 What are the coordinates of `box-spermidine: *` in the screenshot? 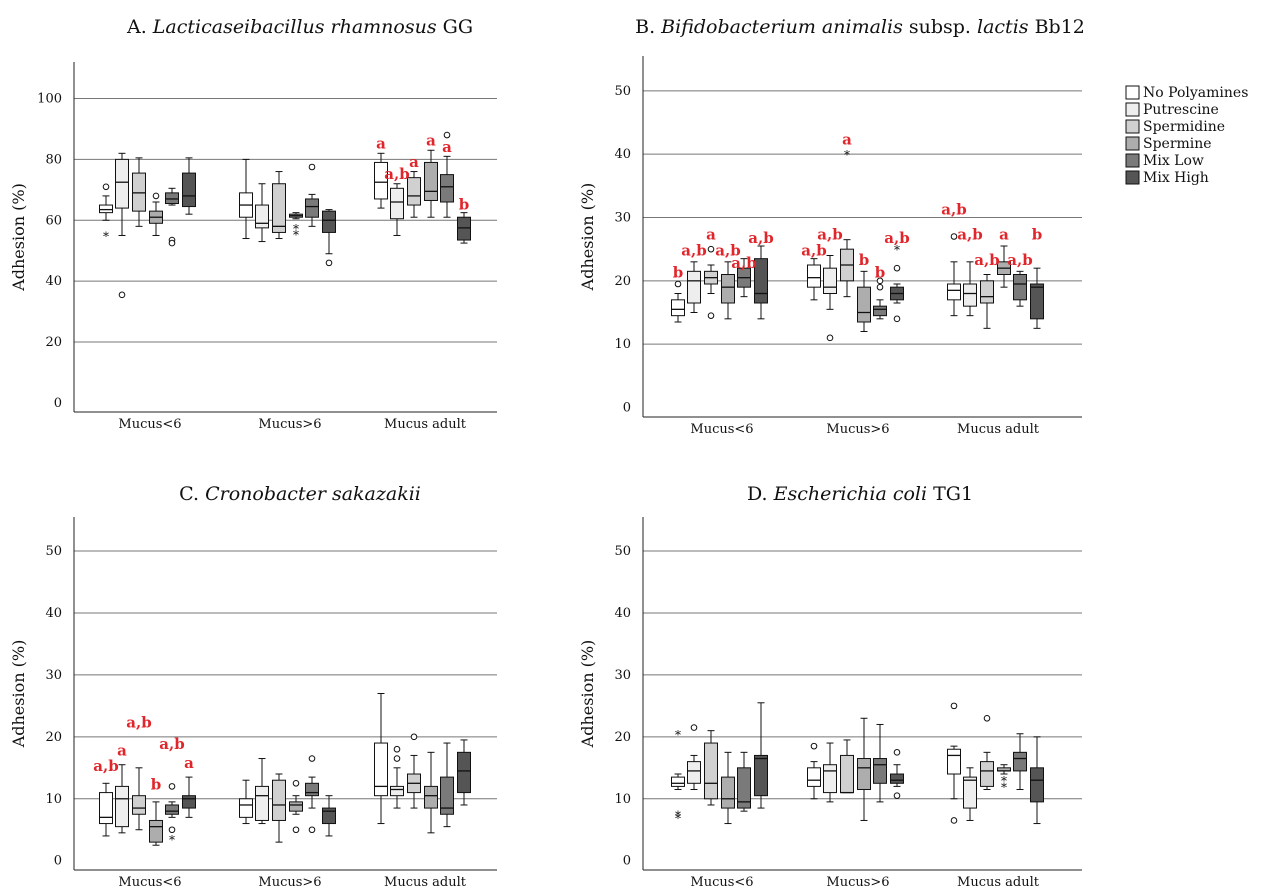 It's located at (847, 223).